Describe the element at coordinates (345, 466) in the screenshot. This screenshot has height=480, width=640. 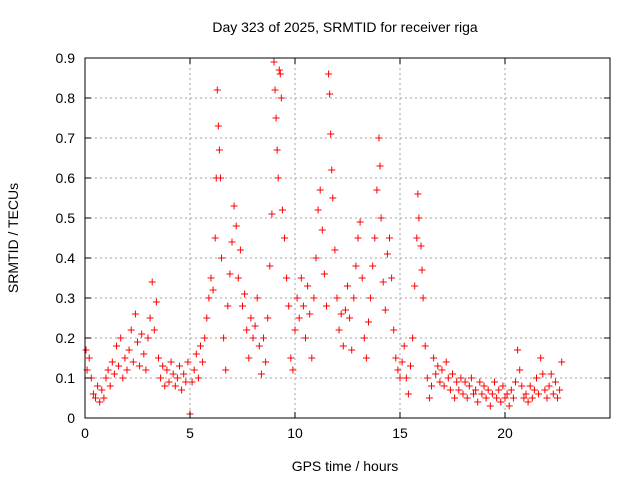
I see `x-axis-label: GPS time / hours` at that location.